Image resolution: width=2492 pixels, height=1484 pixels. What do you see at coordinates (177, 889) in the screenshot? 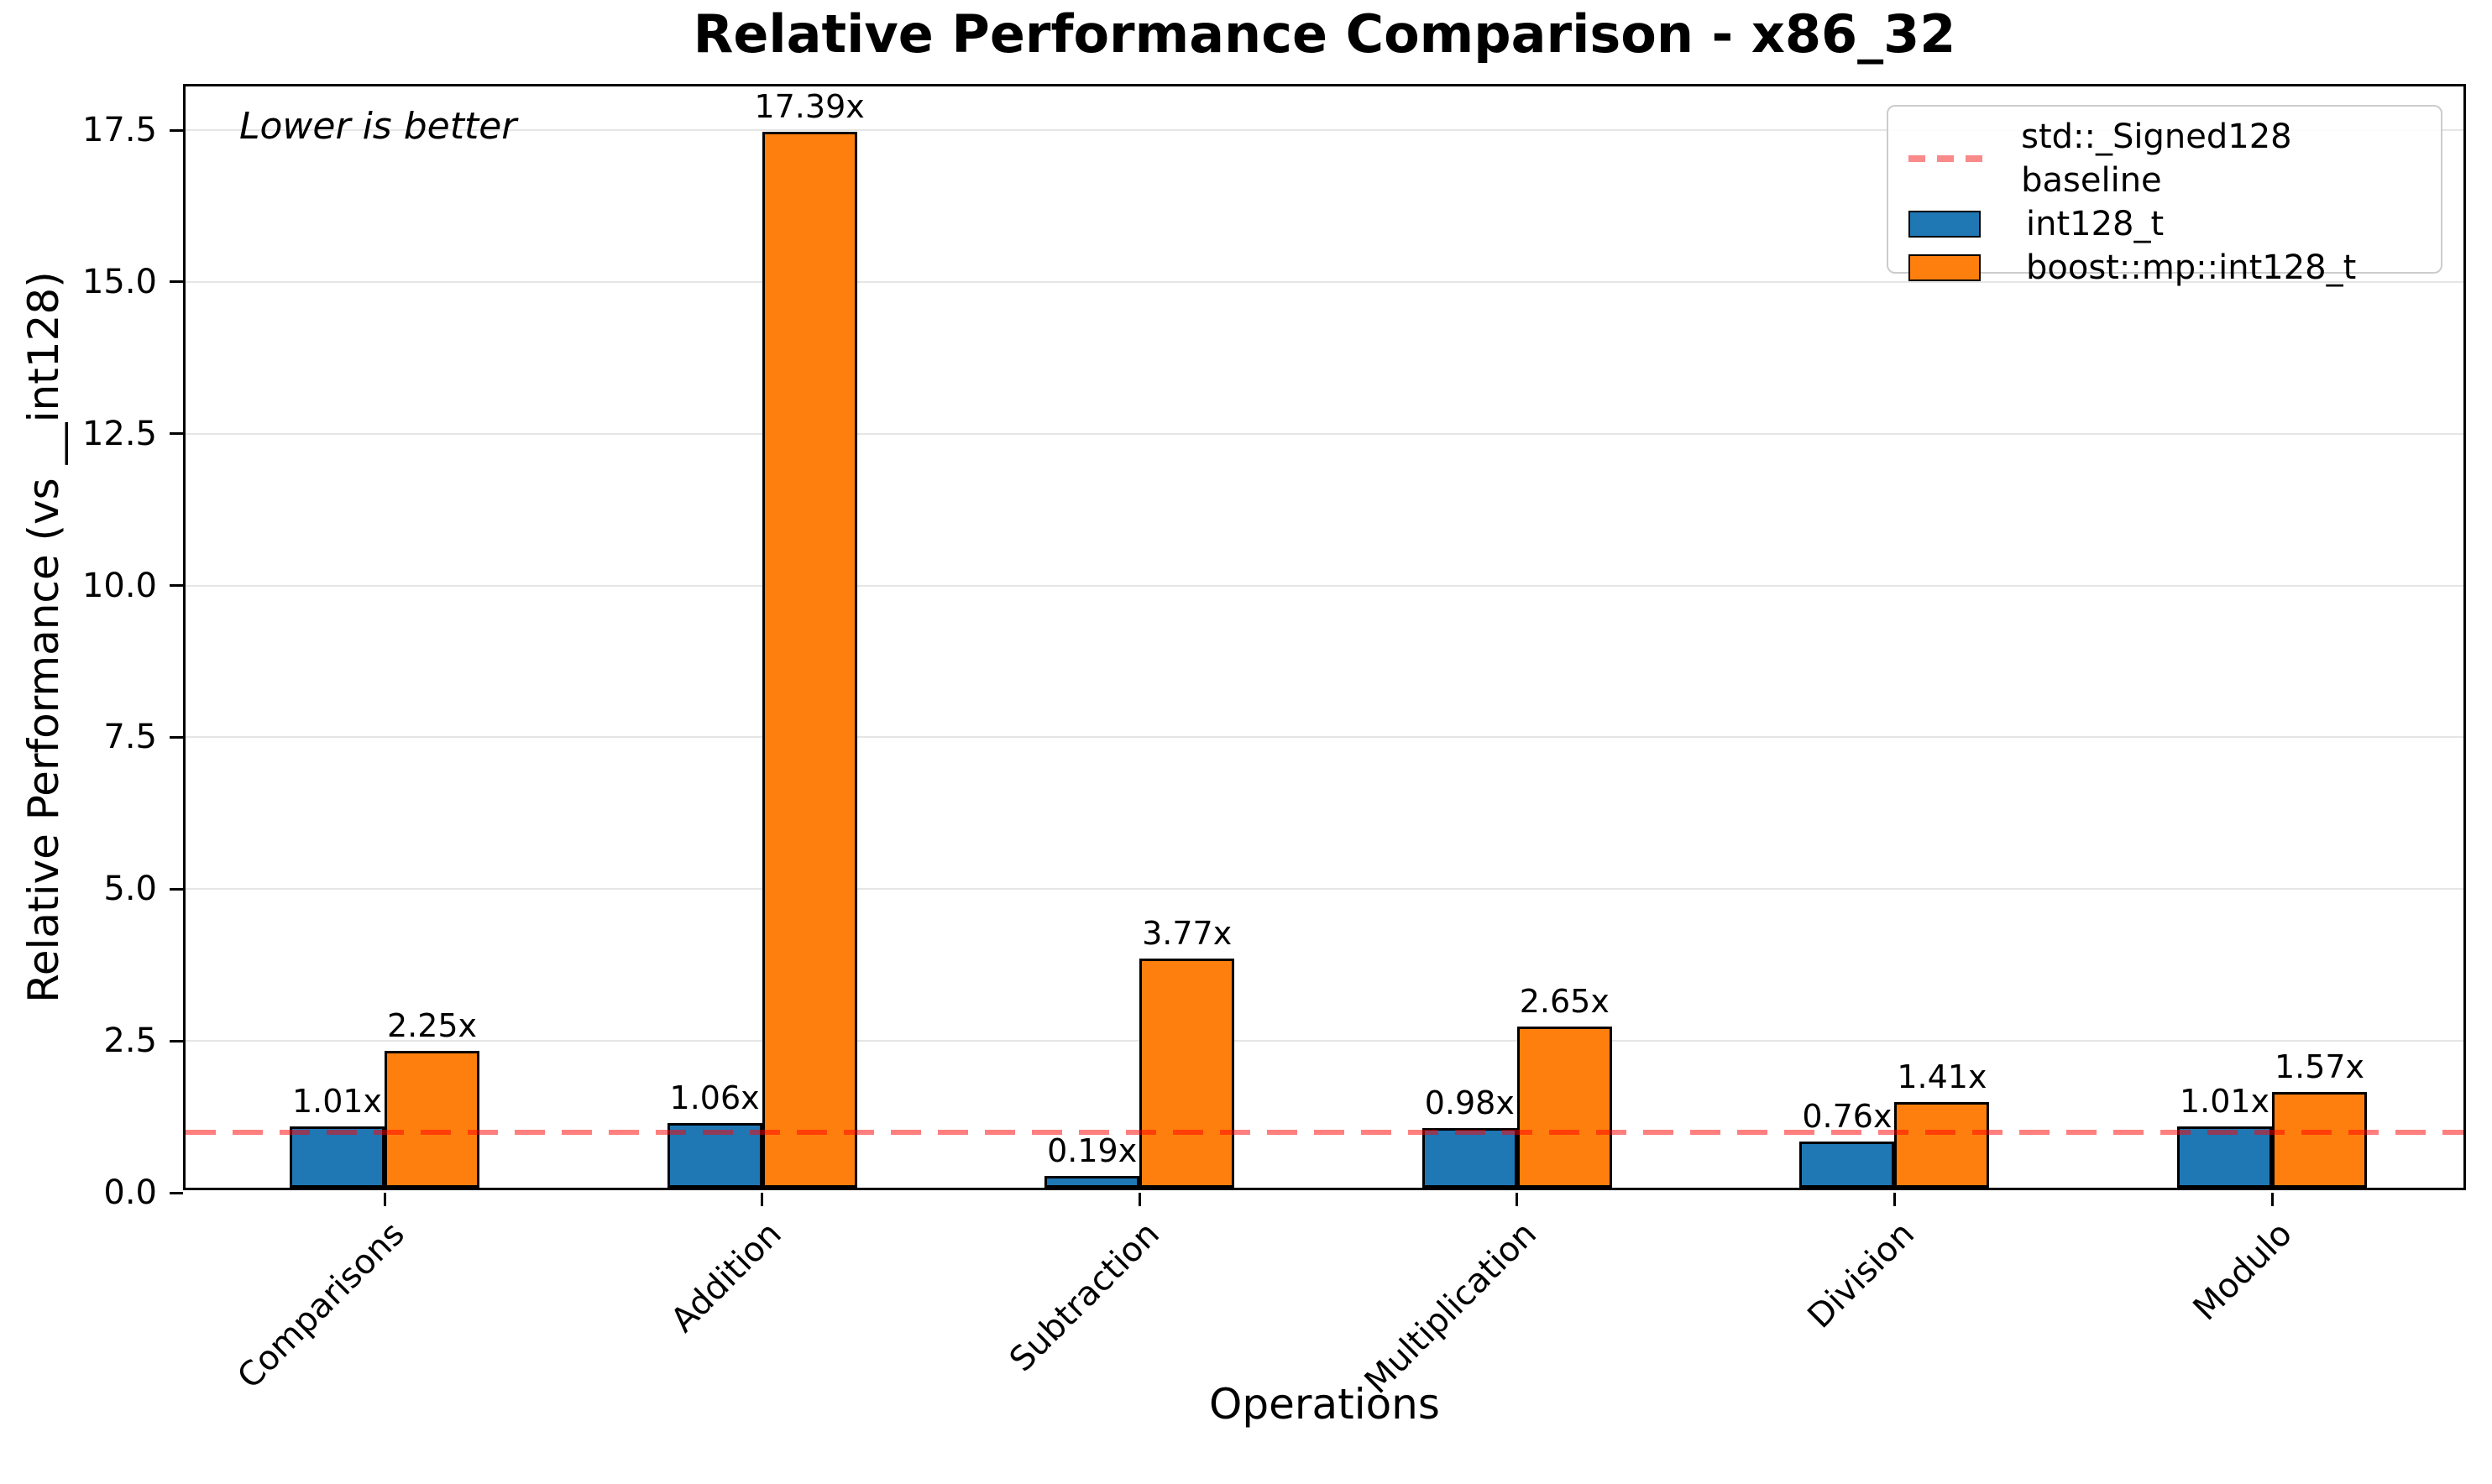
I see `y-tick-5.0` at bounding box center [177, 889].